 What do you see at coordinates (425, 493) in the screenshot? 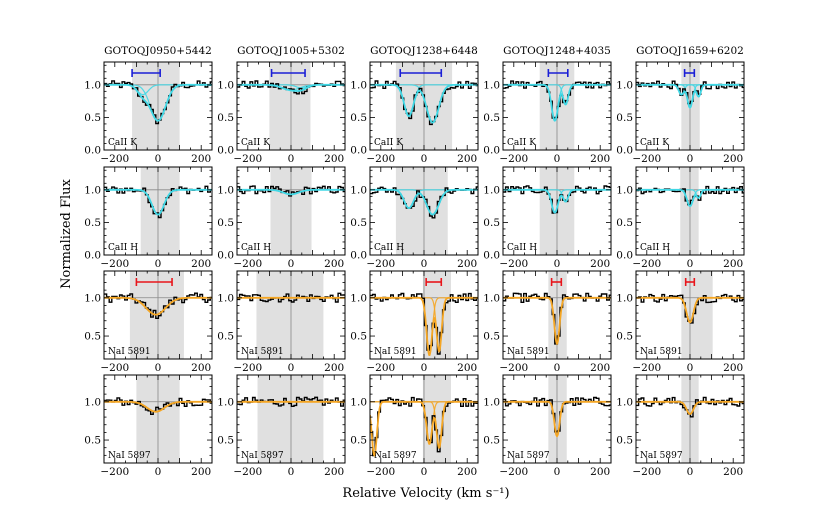
I see `x-axis-title: Relative Velocity (km s⁻¹)` at bounding box center [425, 493].